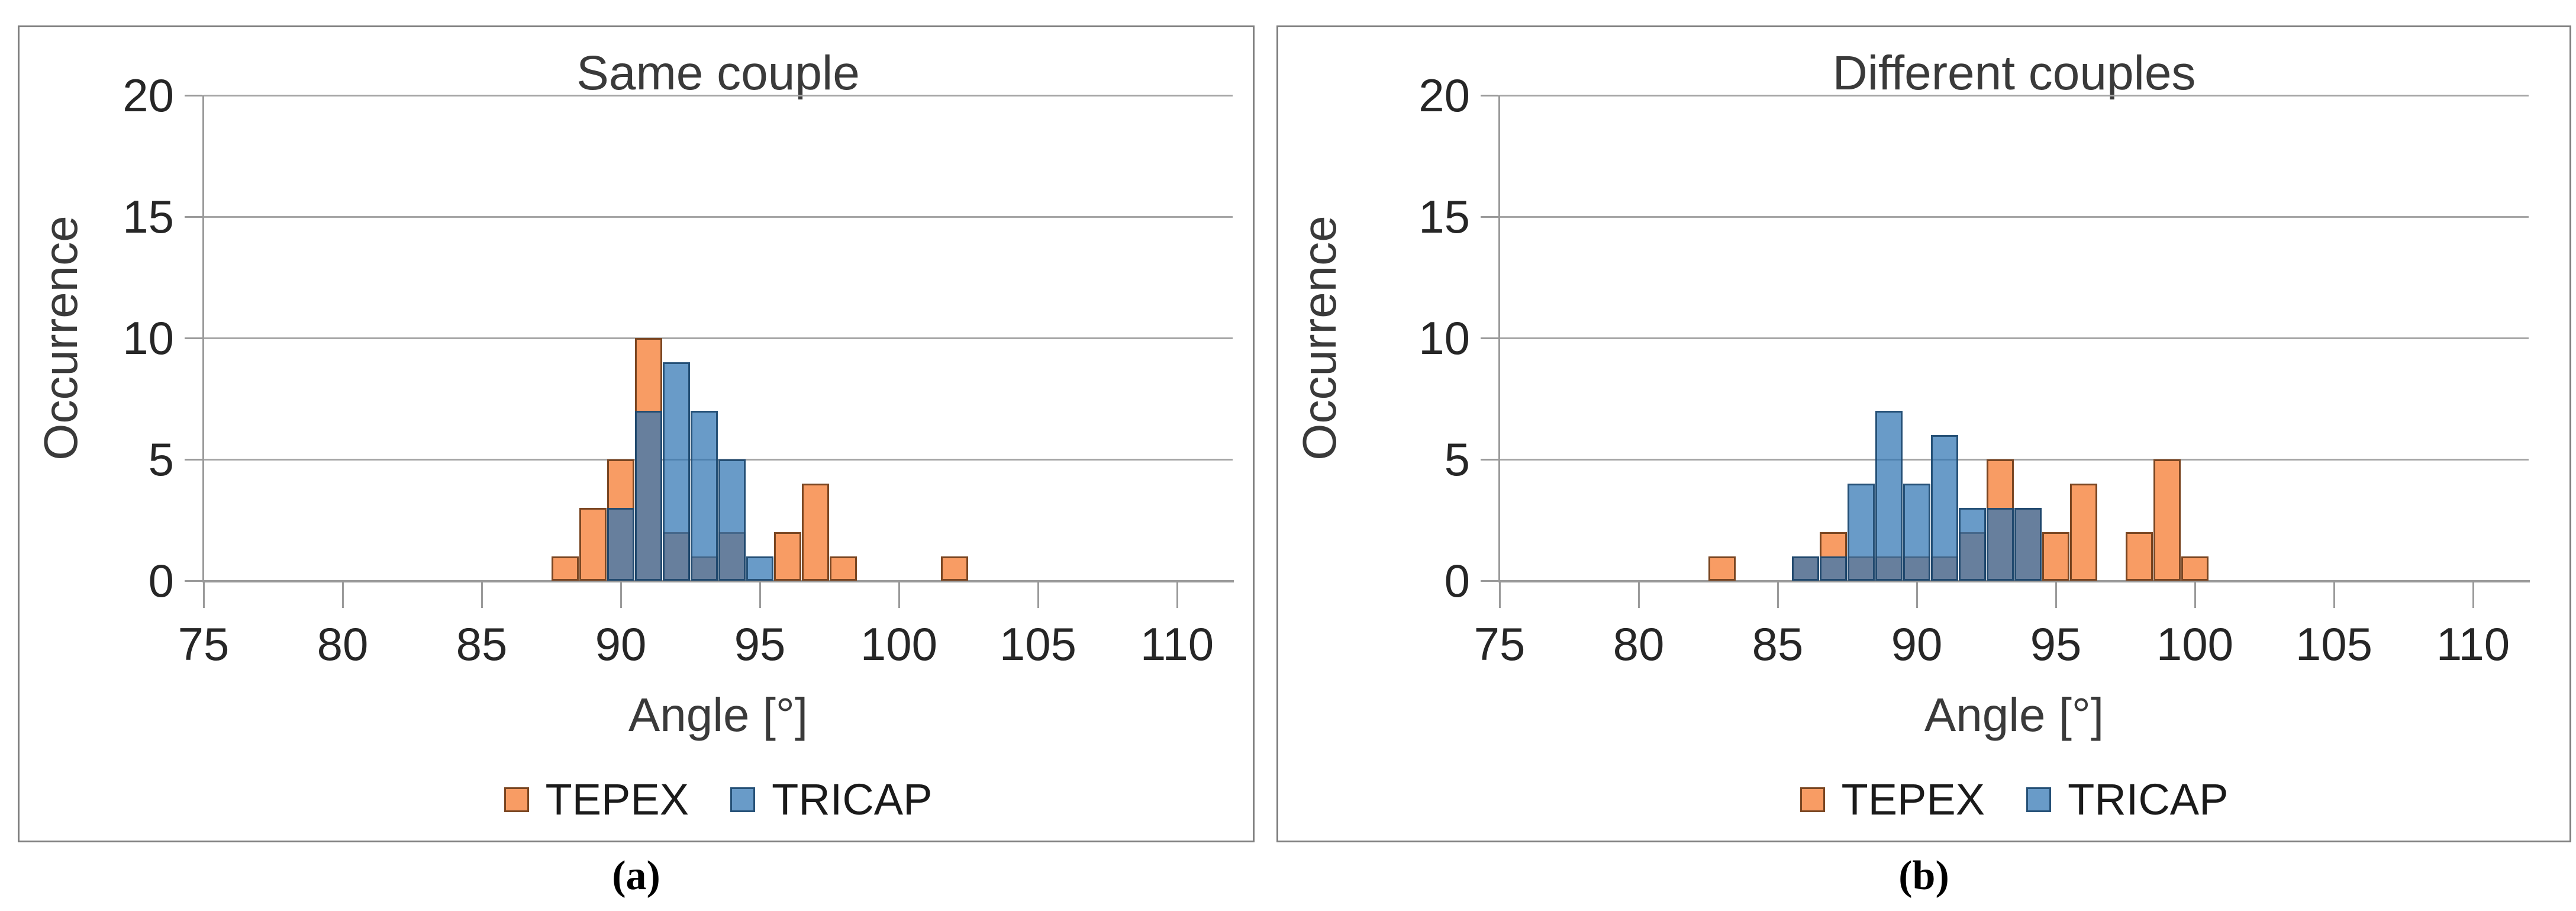 This screenshot has width=2576, height=911. I want to click on chart-title: Same couple, so click(718, 73).